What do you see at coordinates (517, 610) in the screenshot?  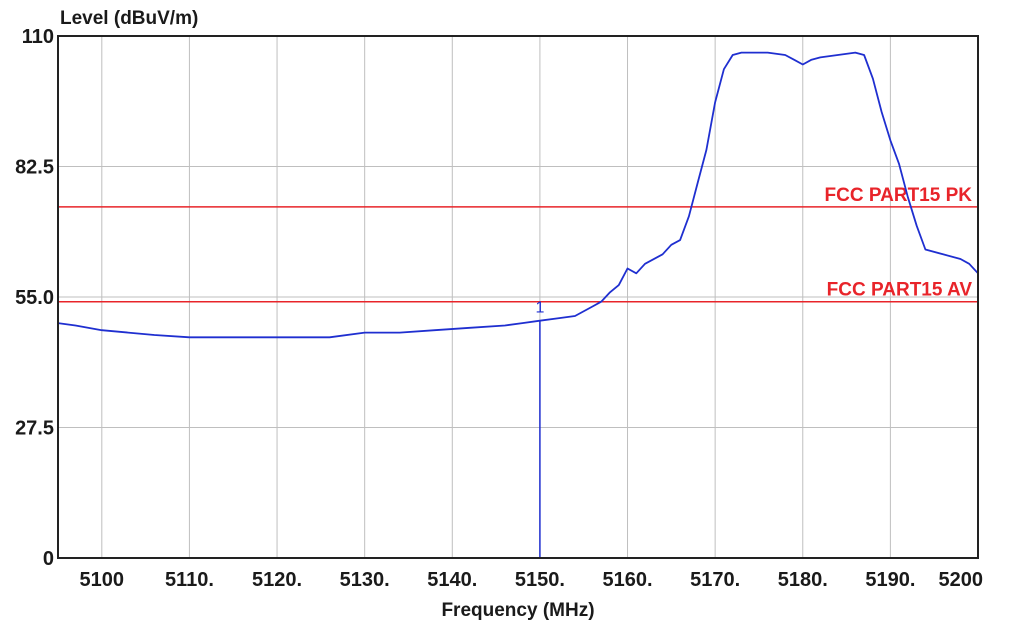 I see `x-axis-label: Frequency (MHz)` at bounding box center [517, 610].